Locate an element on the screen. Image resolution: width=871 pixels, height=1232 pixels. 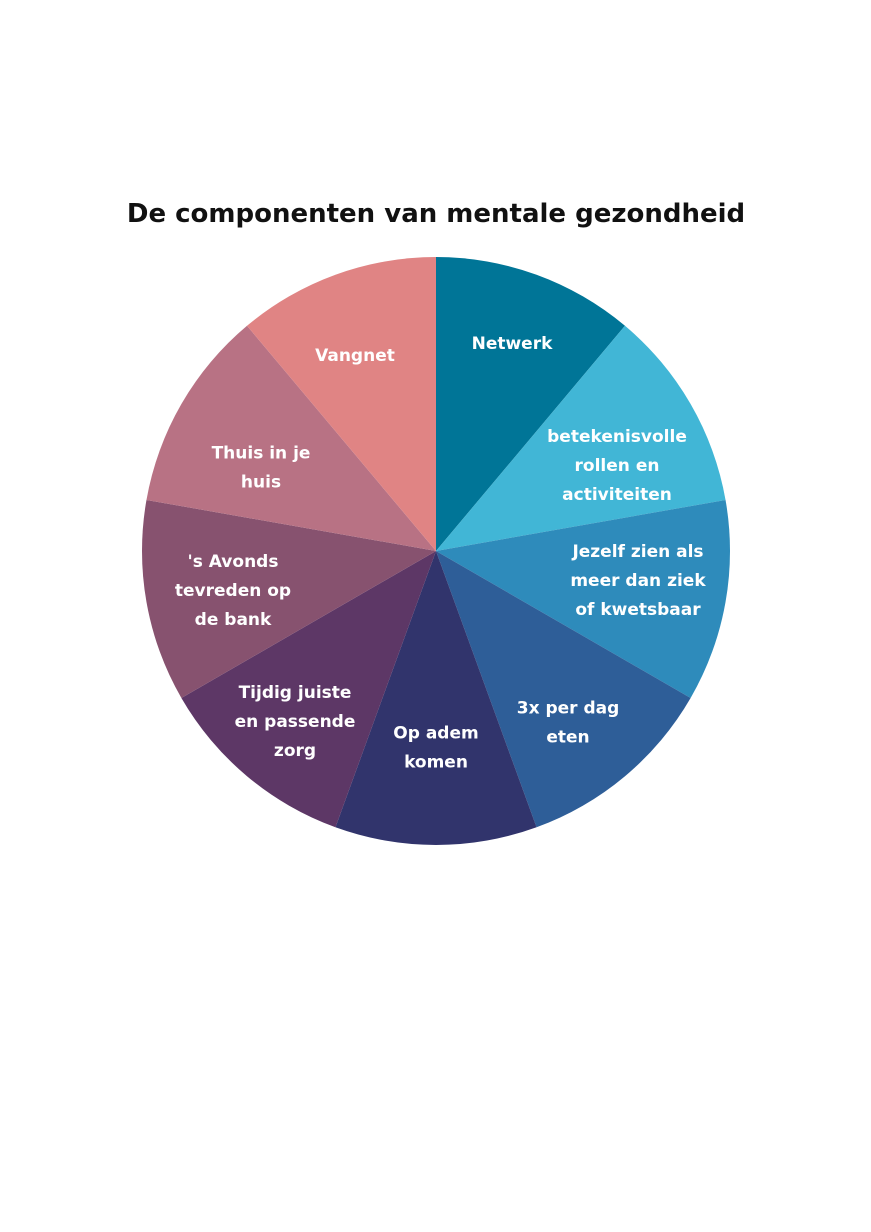
slice-label-line: activiteiten is located at coordinates (617, 495).